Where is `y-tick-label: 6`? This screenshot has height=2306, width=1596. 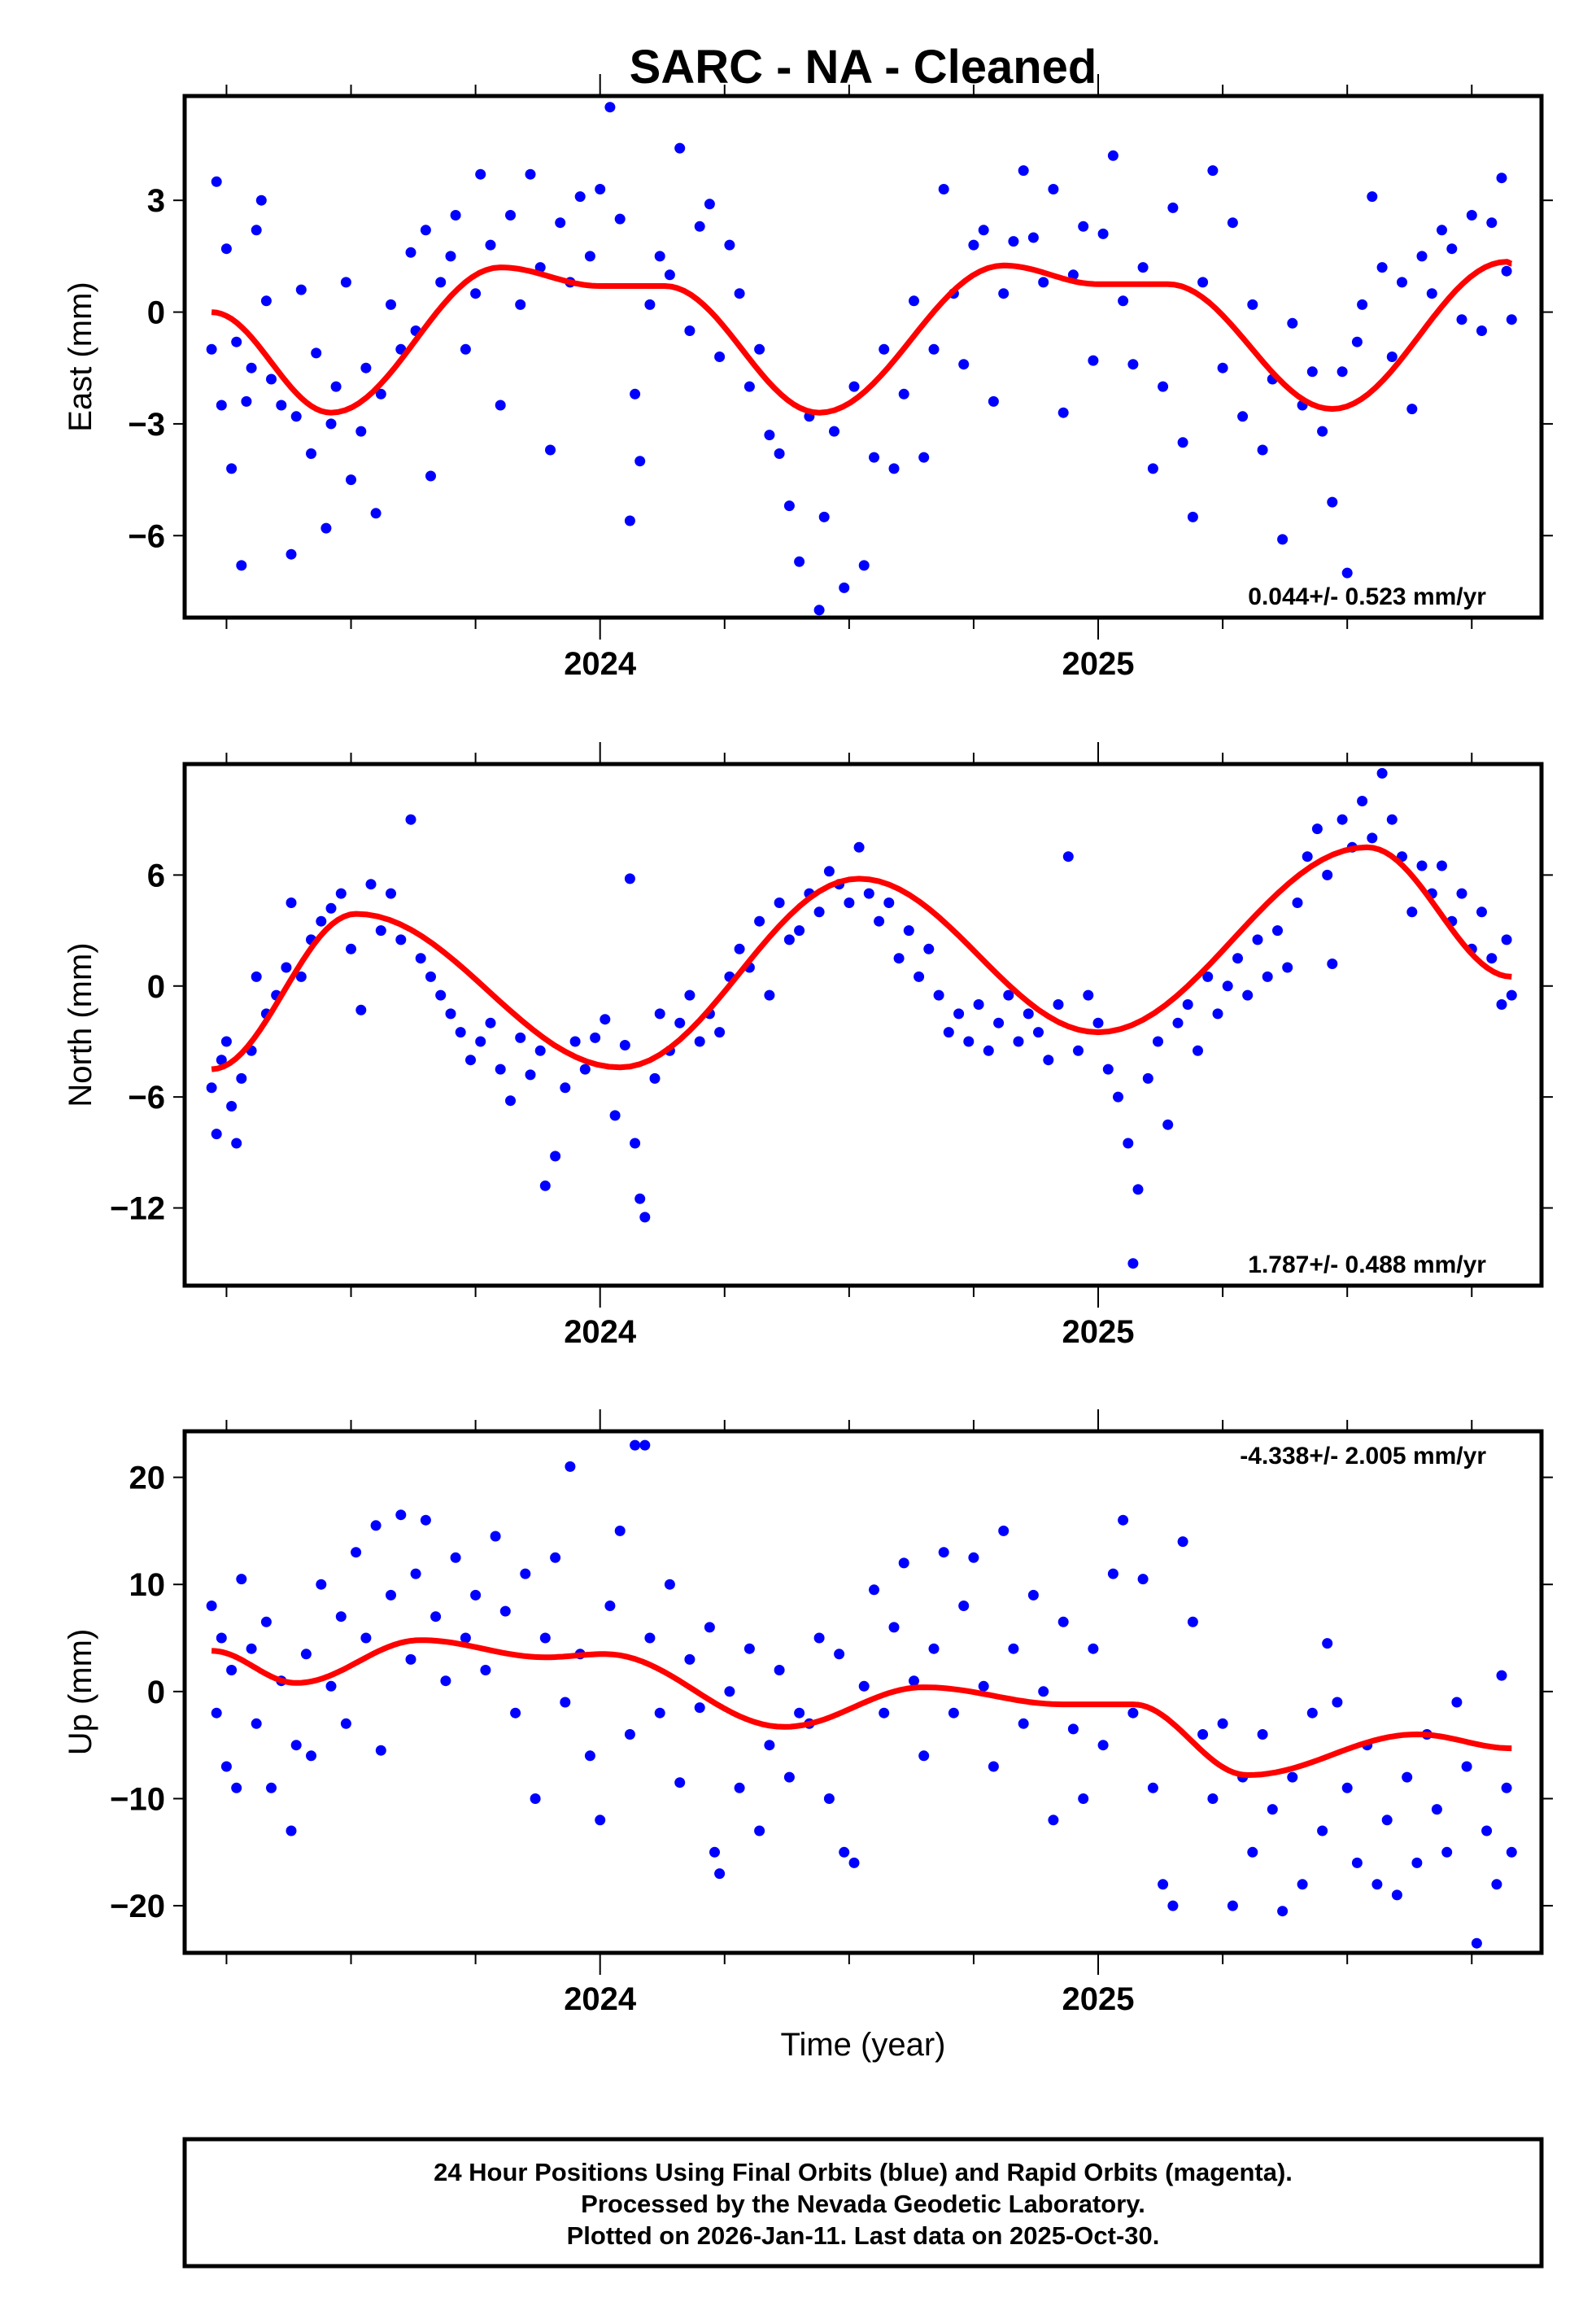 y-tick-label: 6 is located at coordinates (156, 875).